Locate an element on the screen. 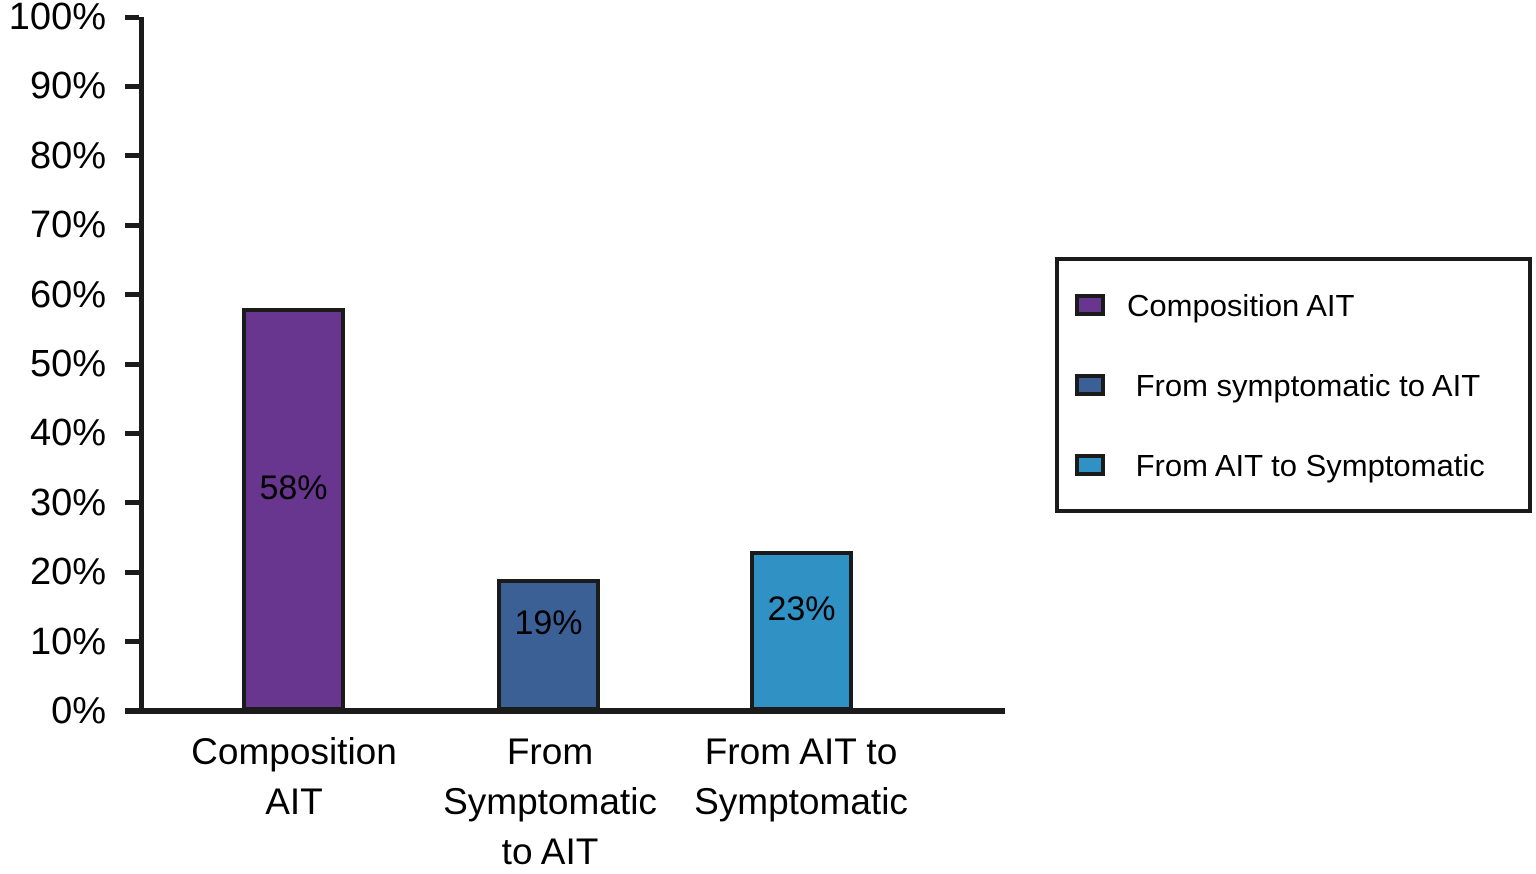  bar: 58% is located at coordinates (293, 509).